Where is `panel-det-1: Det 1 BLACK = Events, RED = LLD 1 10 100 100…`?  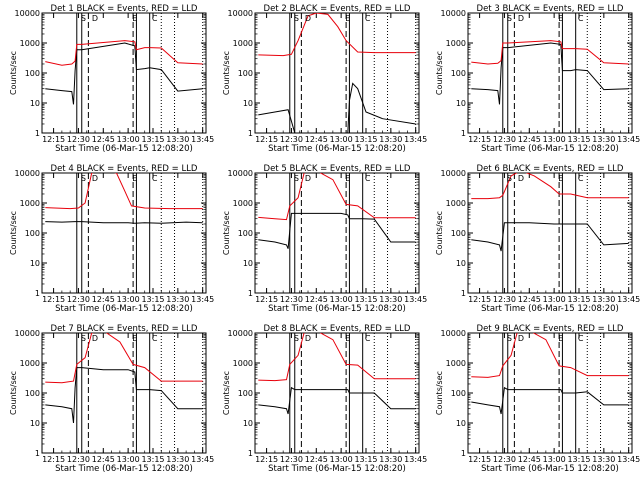 panel-det-1: Det 1 BLACK = Events, RED = LLD 1 10 100 100… is located at coordinates (111, 79).